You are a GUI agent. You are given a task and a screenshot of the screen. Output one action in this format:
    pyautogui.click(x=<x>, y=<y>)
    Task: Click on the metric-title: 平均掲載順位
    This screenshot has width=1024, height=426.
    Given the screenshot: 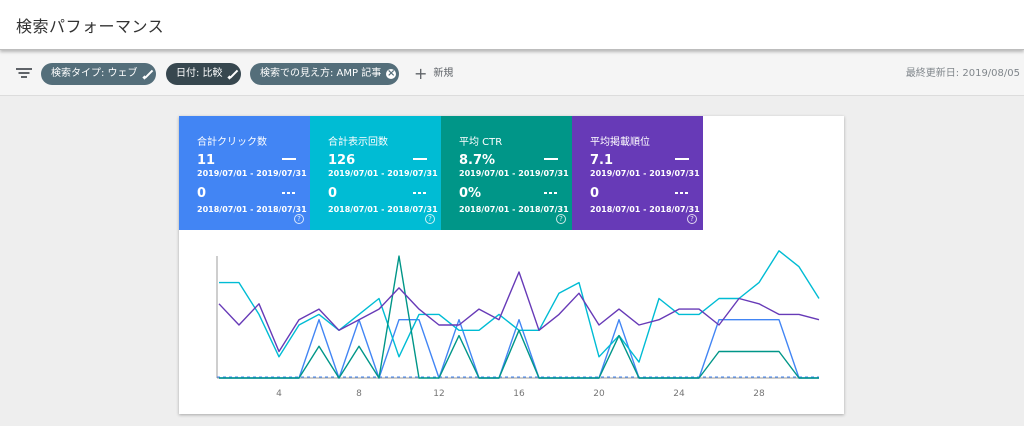 What is the action you would take?
    pyautogui.click(x=620, y=142)
    